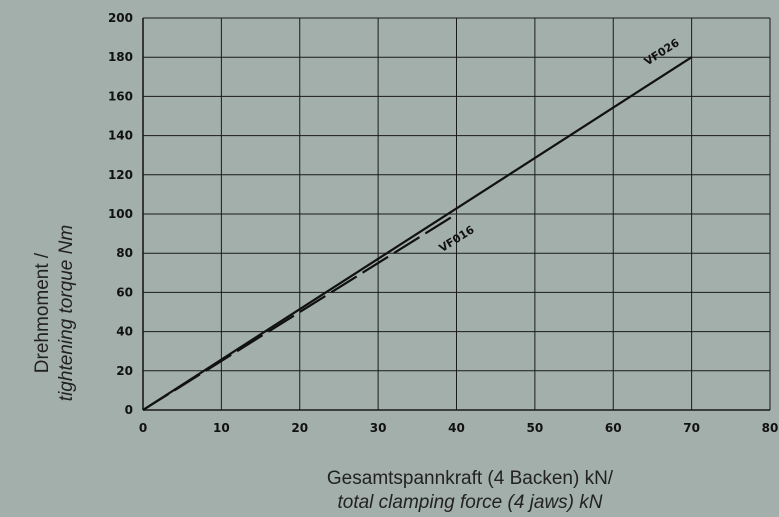  I want to click on y-tick-label: 20, so click(124, 371).